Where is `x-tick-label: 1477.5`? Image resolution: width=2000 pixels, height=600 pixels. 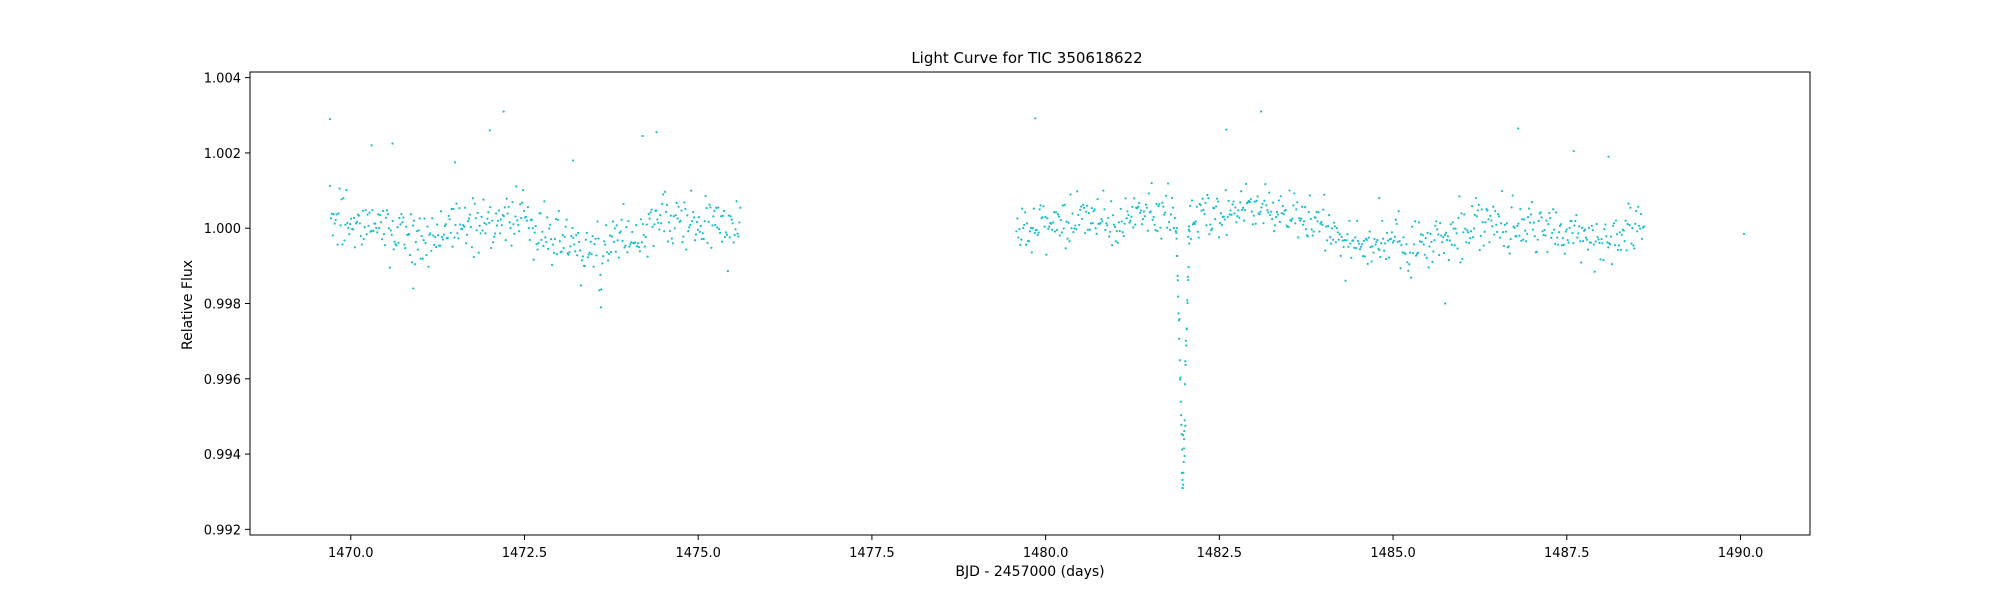
x-tick-label: 1477.5 is located at coordinates (872, 553).